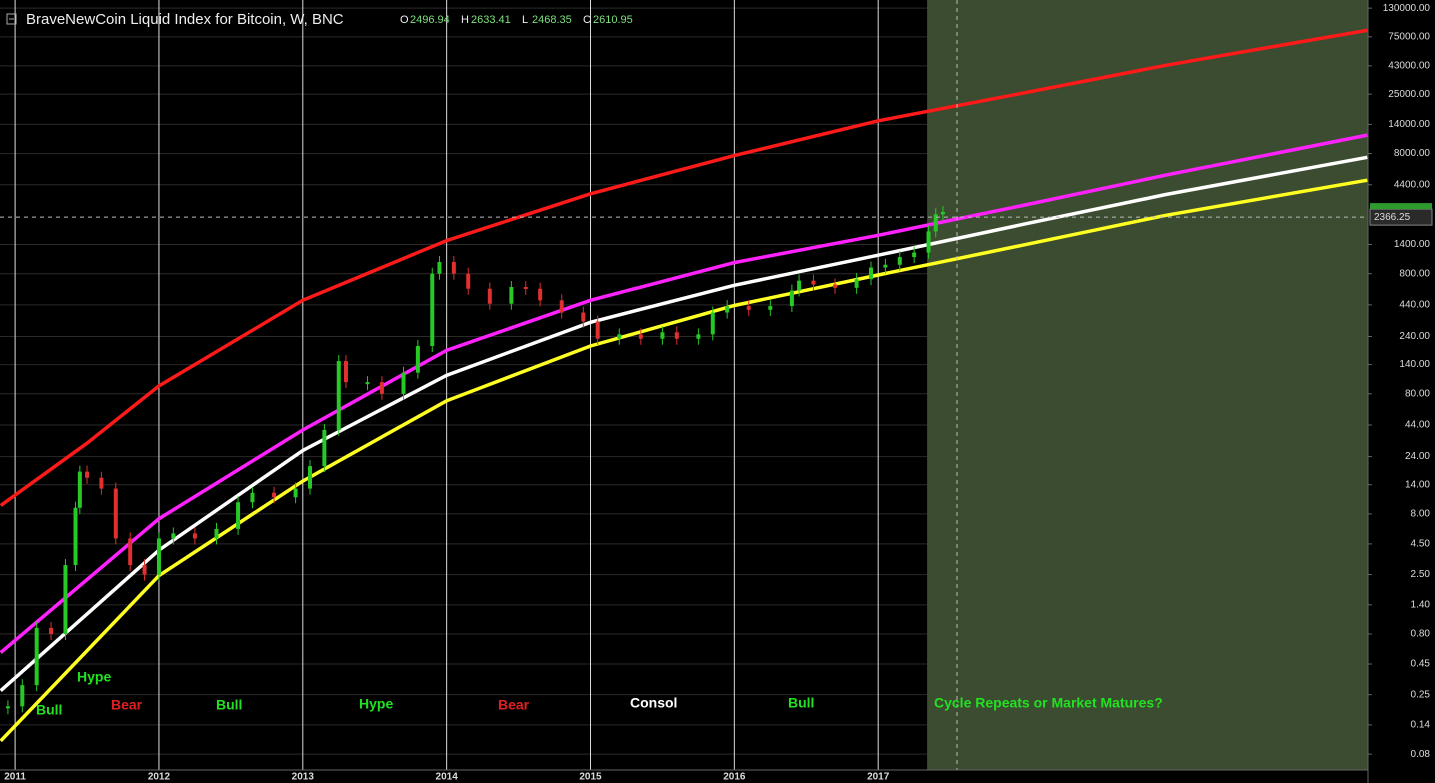  What do you see at coordinates (1417, 484) in the screenshot?
I see `y-tick-label: 14.00` at bounding box center [1417, 484].